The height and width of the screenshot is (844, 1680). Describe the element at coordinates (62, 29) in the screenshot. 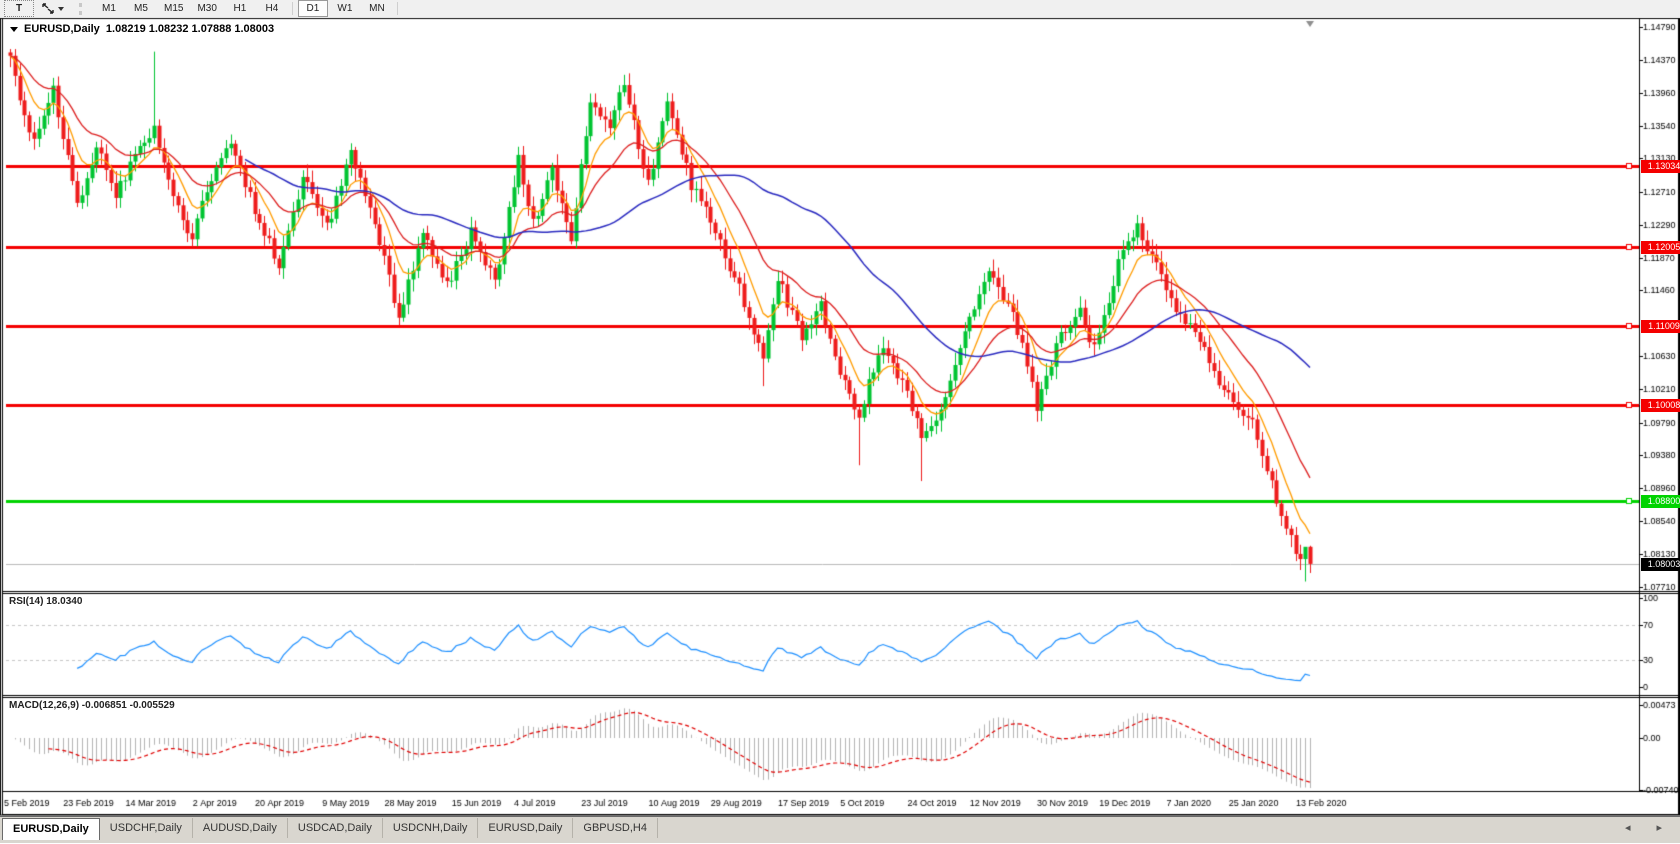

I see `chart-symbol-period: EURUSD,Daily` at that location.